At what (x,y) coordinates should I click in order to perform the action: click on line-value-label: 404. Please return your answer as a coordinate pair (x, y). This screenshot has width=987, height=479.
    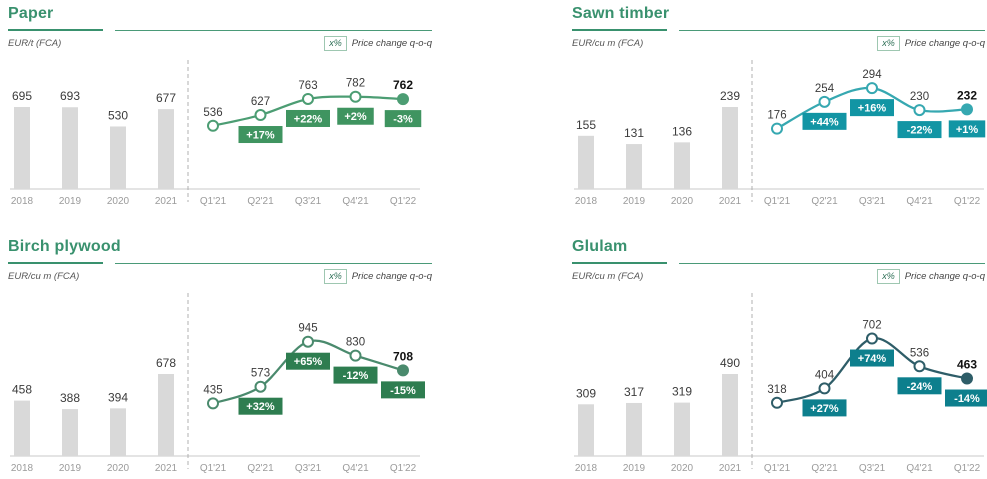
    Looking at the image, I should click on (825, 375).